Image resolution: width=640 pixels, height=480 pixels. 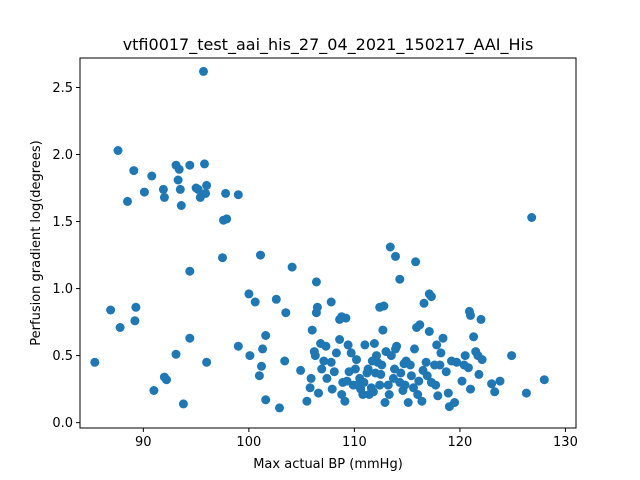 What do you see at coordinates (143, 442) in the screenshot?
I see `x-tick-label: 90` at bounding box center [143, 442].